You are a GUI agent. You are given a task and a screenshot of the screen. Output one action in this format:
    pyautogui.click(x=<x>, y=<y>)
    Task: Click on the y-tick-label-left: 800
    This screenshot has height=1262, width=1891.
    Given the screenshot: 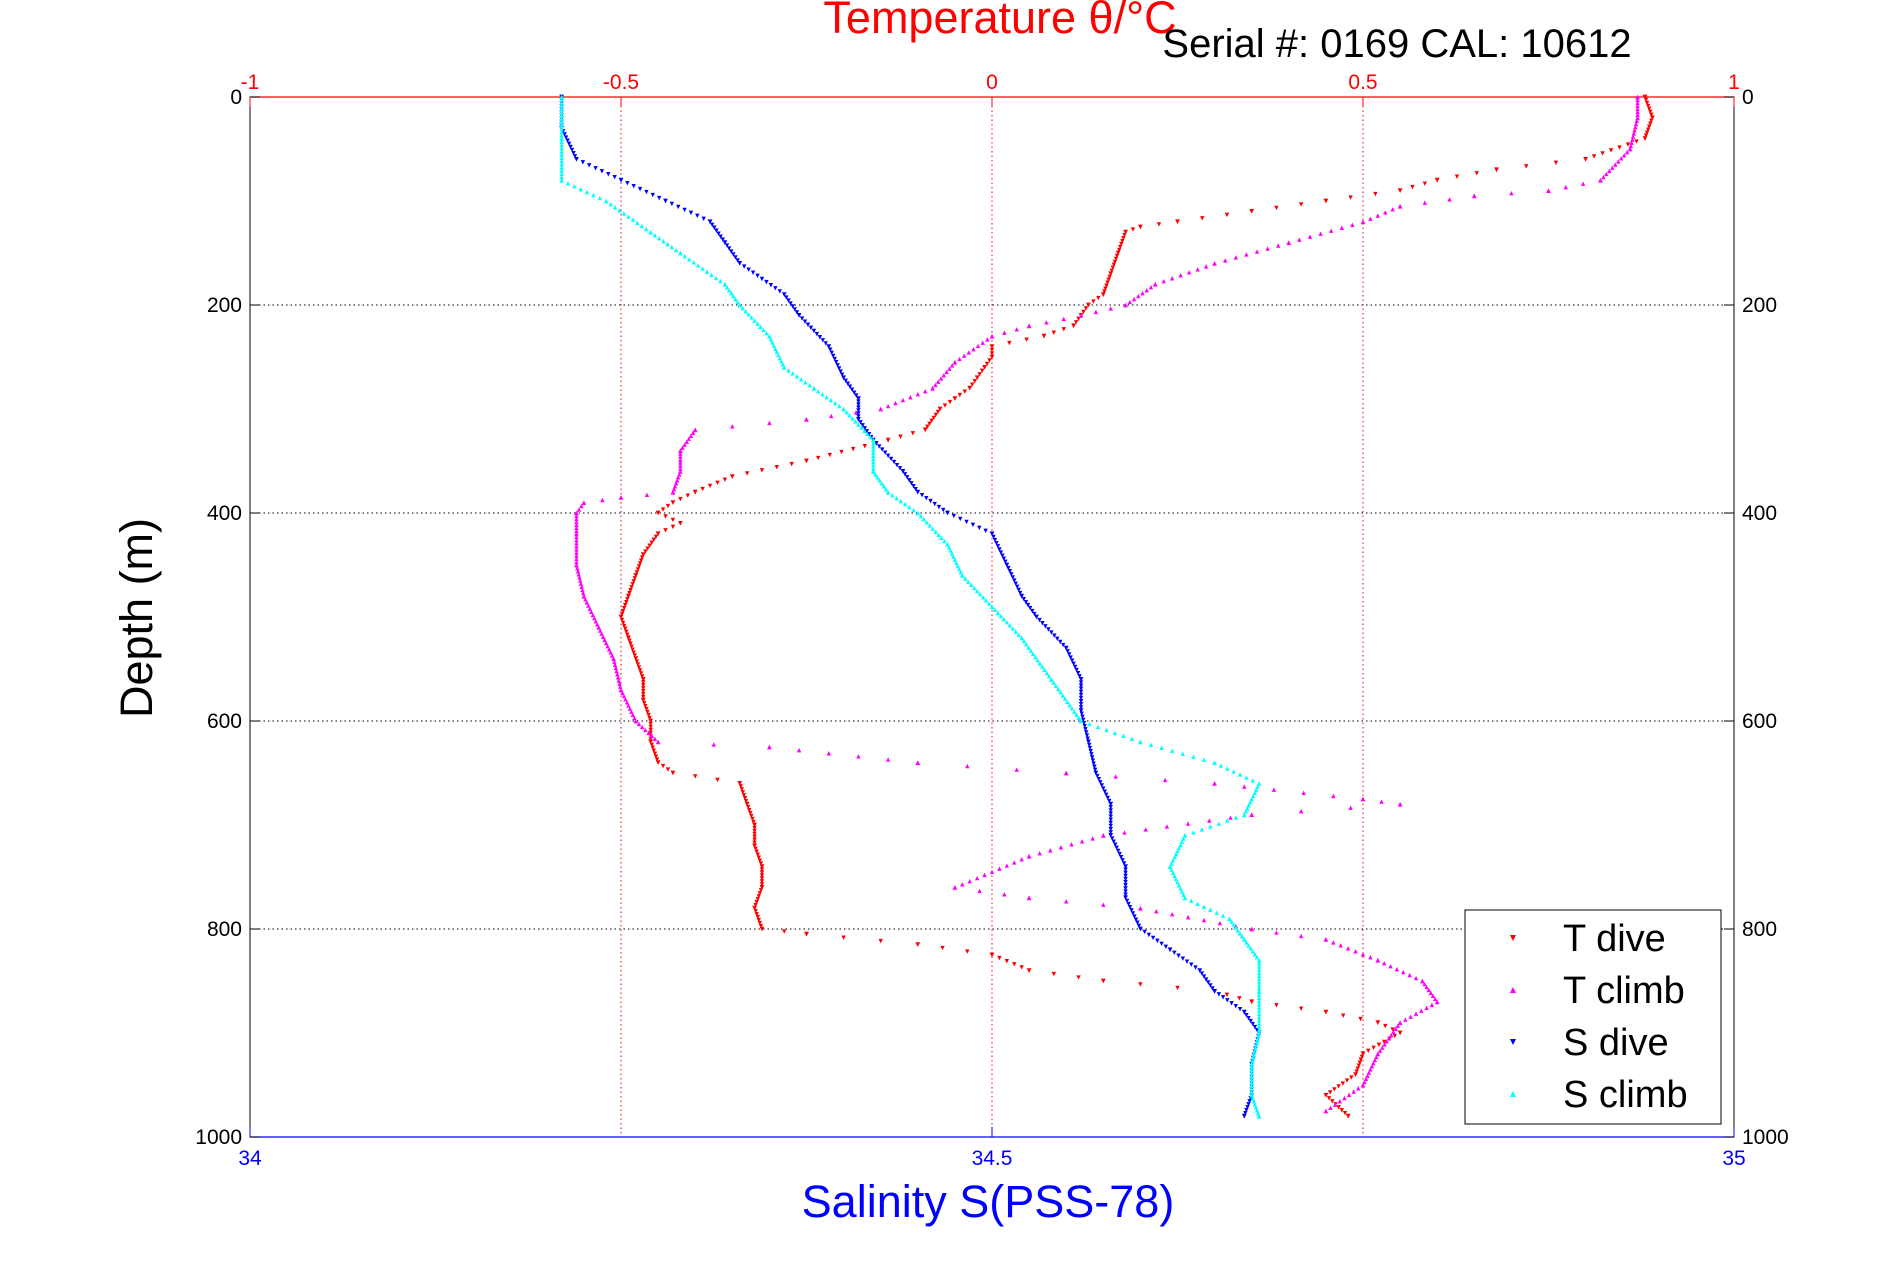 What is the action you would take?
    pyautogui.click(x=224, y=929)
    